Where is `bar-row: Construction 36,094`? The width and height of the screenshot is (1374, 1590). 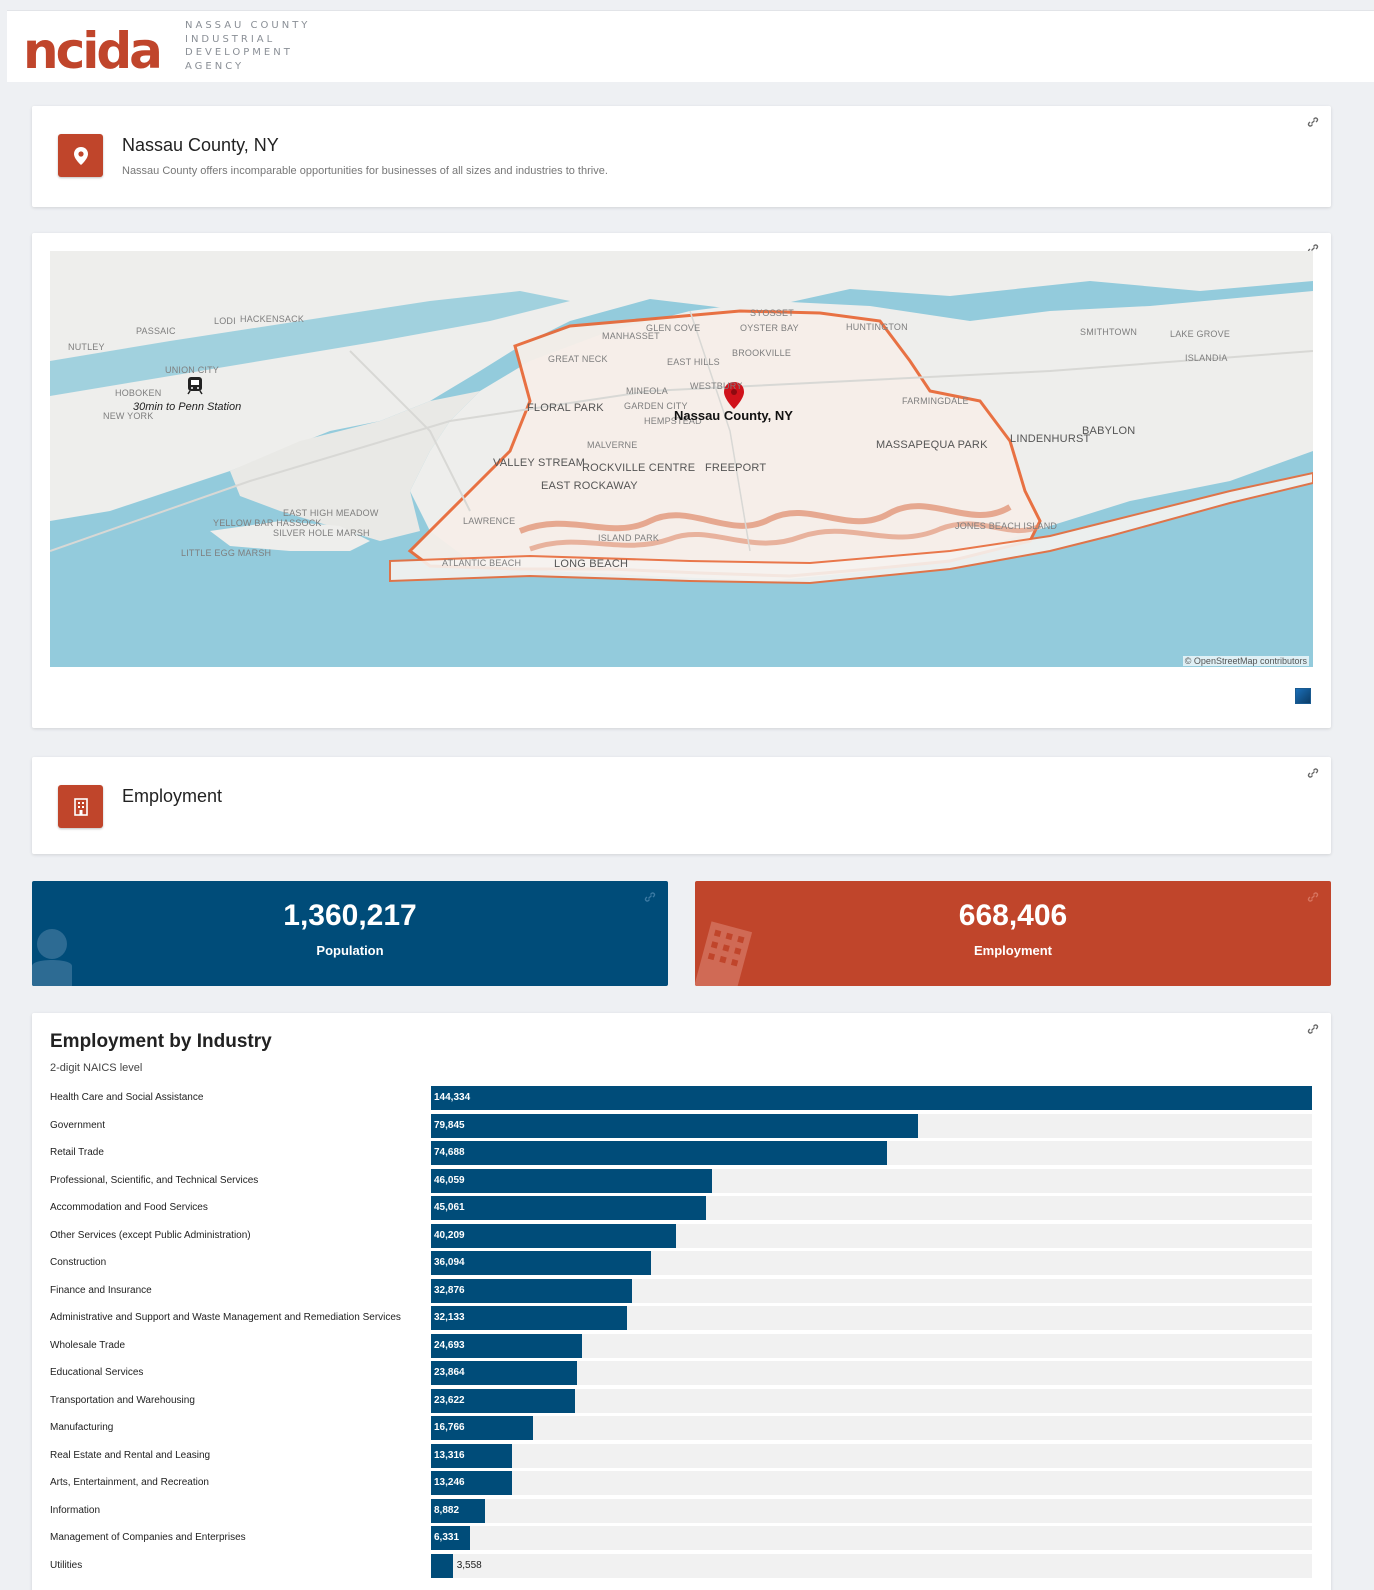
bar-row: Construction 36,094 is located at coordinates (681, 1263).